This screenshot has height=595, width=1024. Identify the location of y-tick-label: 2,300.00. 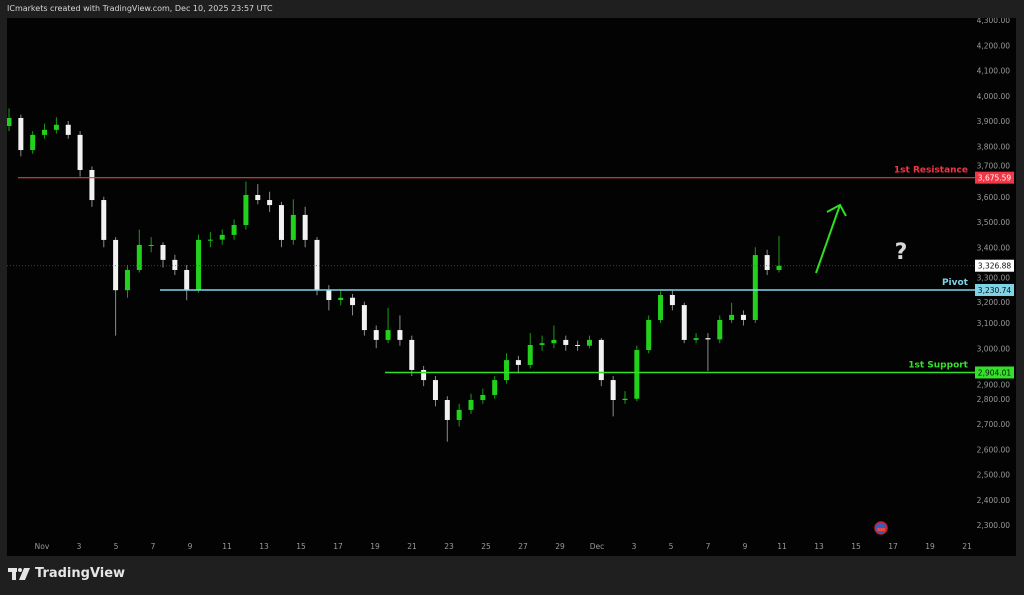
(994, 525).